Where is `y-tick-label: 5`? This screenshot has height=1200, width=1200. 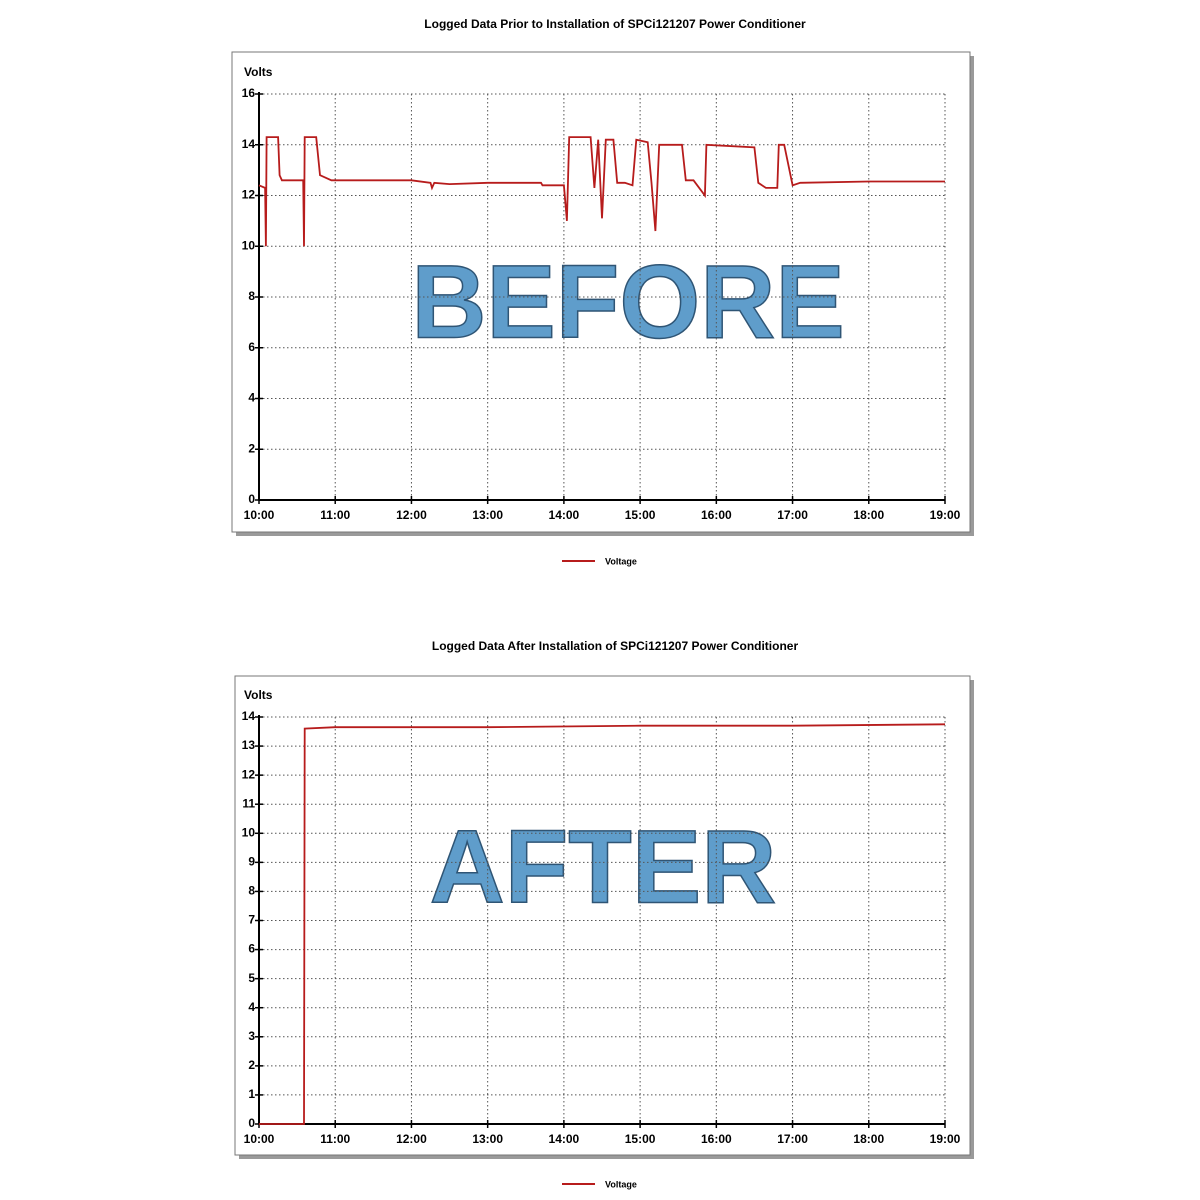 y-tick-label: 5 is located at coordinates (251, 978).